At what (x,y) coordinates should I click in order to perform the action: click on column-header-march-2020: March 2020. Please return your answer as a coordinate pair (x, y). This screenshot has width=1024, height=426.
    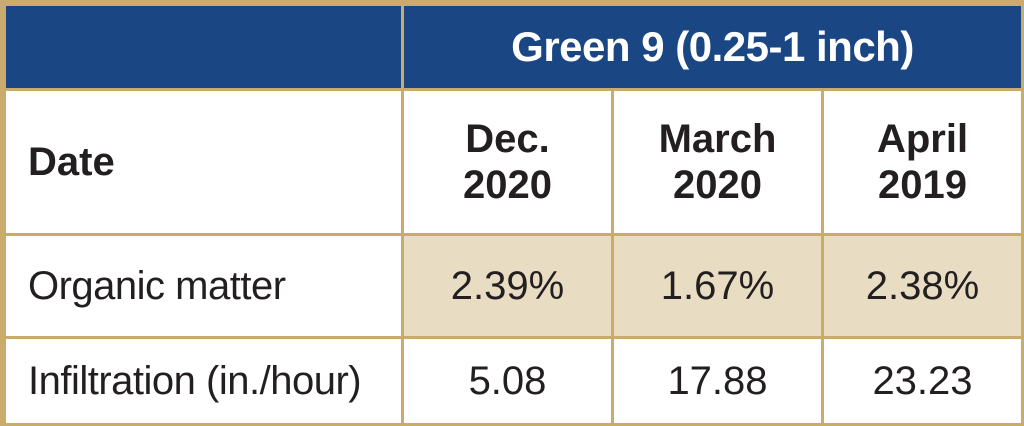
    Looking at the image, I should click on (717, 162).